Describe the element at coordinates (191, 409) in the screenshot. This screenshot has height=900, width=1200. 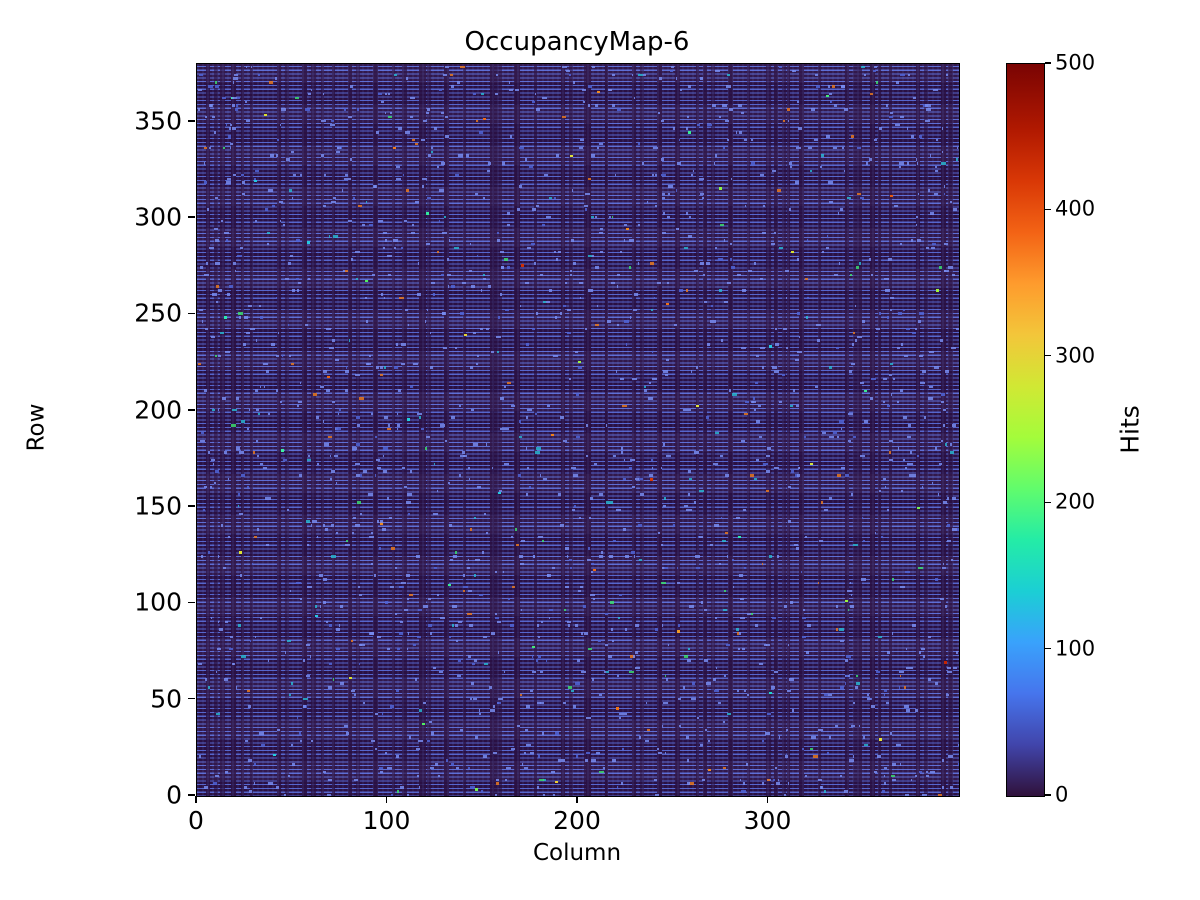
I see `y-axis-tick` at that location.